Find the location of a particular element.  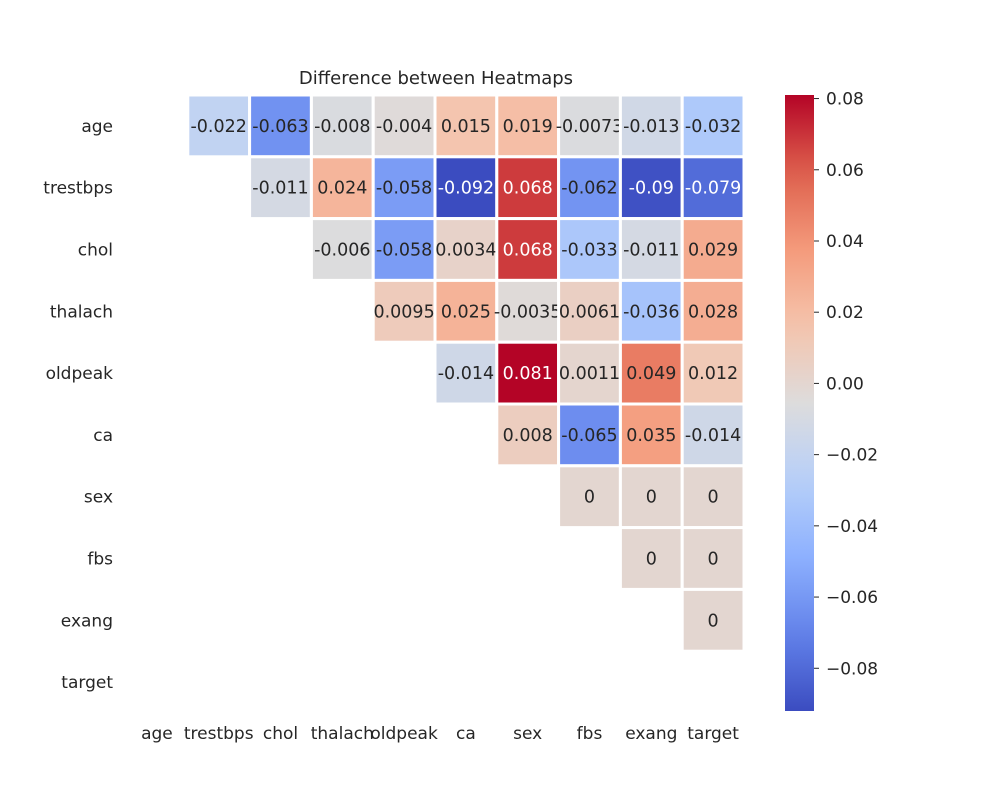

heatmap-cell-ca-sex is located at coordinates (528, 435).